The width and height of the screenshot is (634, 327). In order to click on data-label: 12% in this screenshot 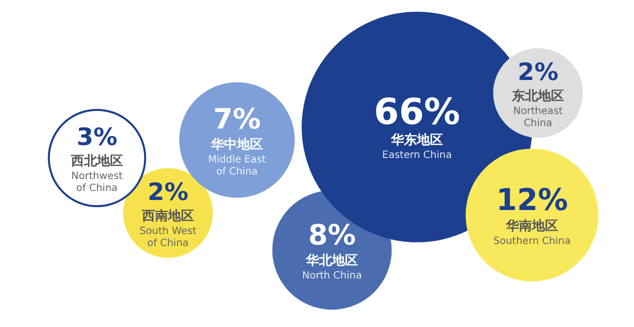, I will do `click(532, 200)`.